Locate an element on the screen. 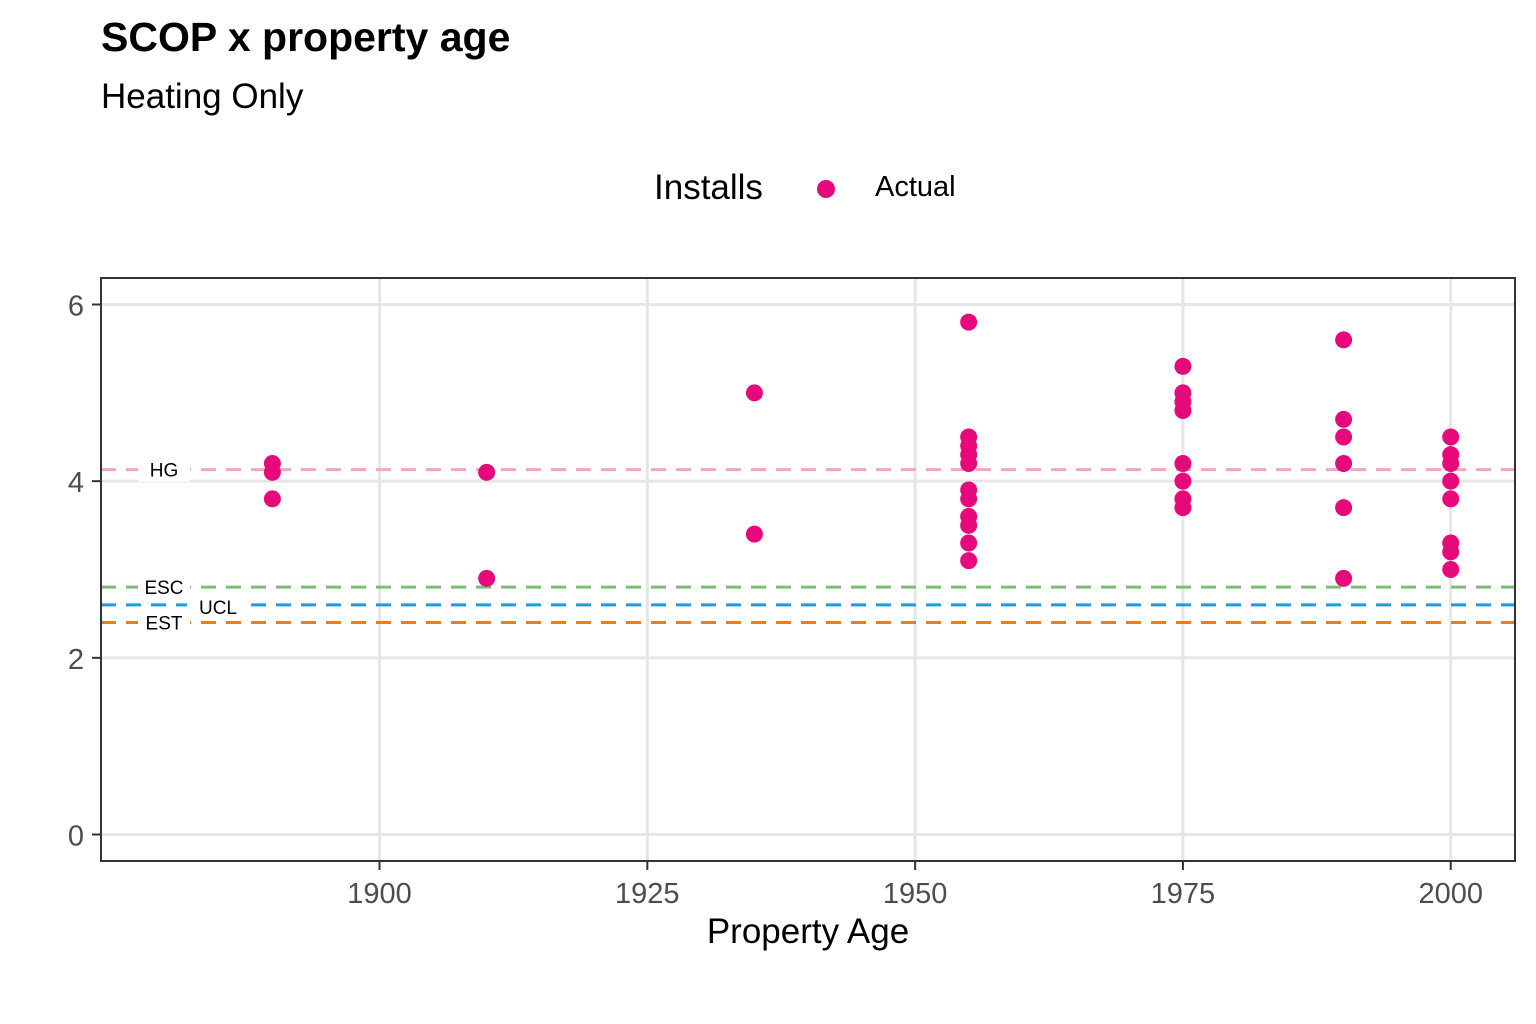 The image size is (1536, 1024). reference-label-bg-est is located at coordinates (164, 622).